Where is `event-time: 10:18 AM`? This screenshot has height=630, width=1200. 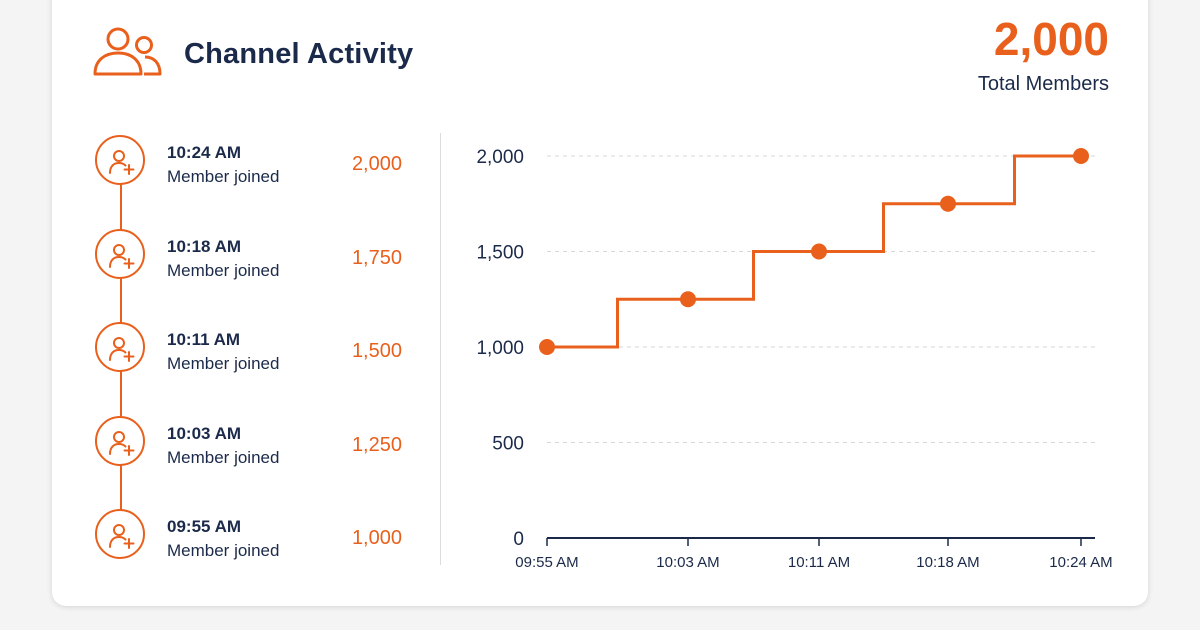 event-time: 10:18 AM is located at coordinates (204, 246).